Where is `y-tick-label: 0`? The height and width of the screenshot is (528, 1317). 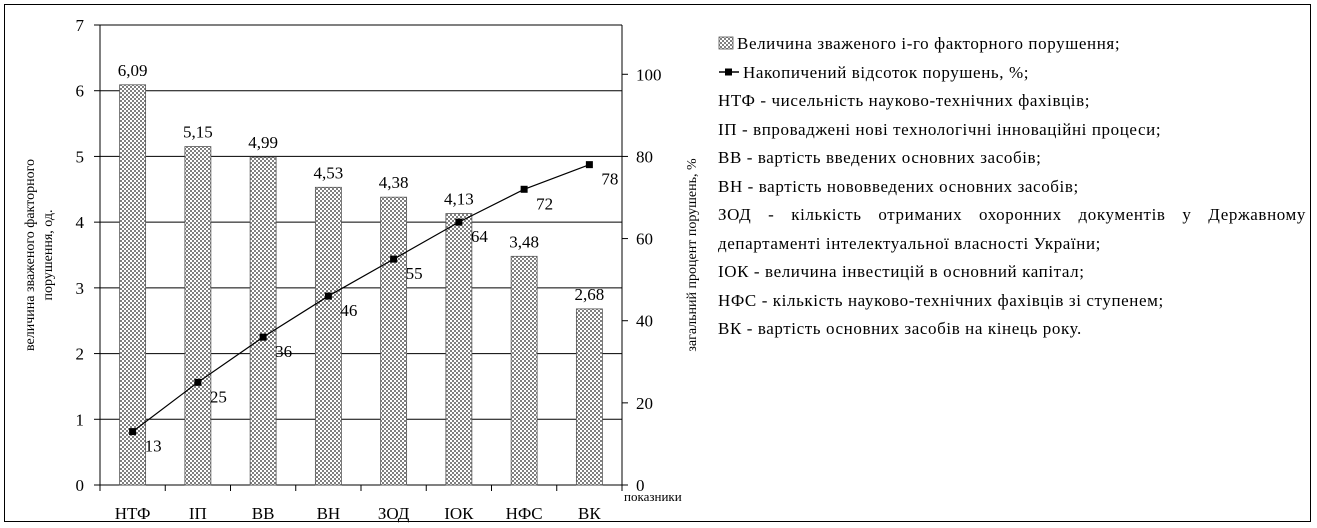
y-tick-label: 0 is located at coordinates (80, 485).